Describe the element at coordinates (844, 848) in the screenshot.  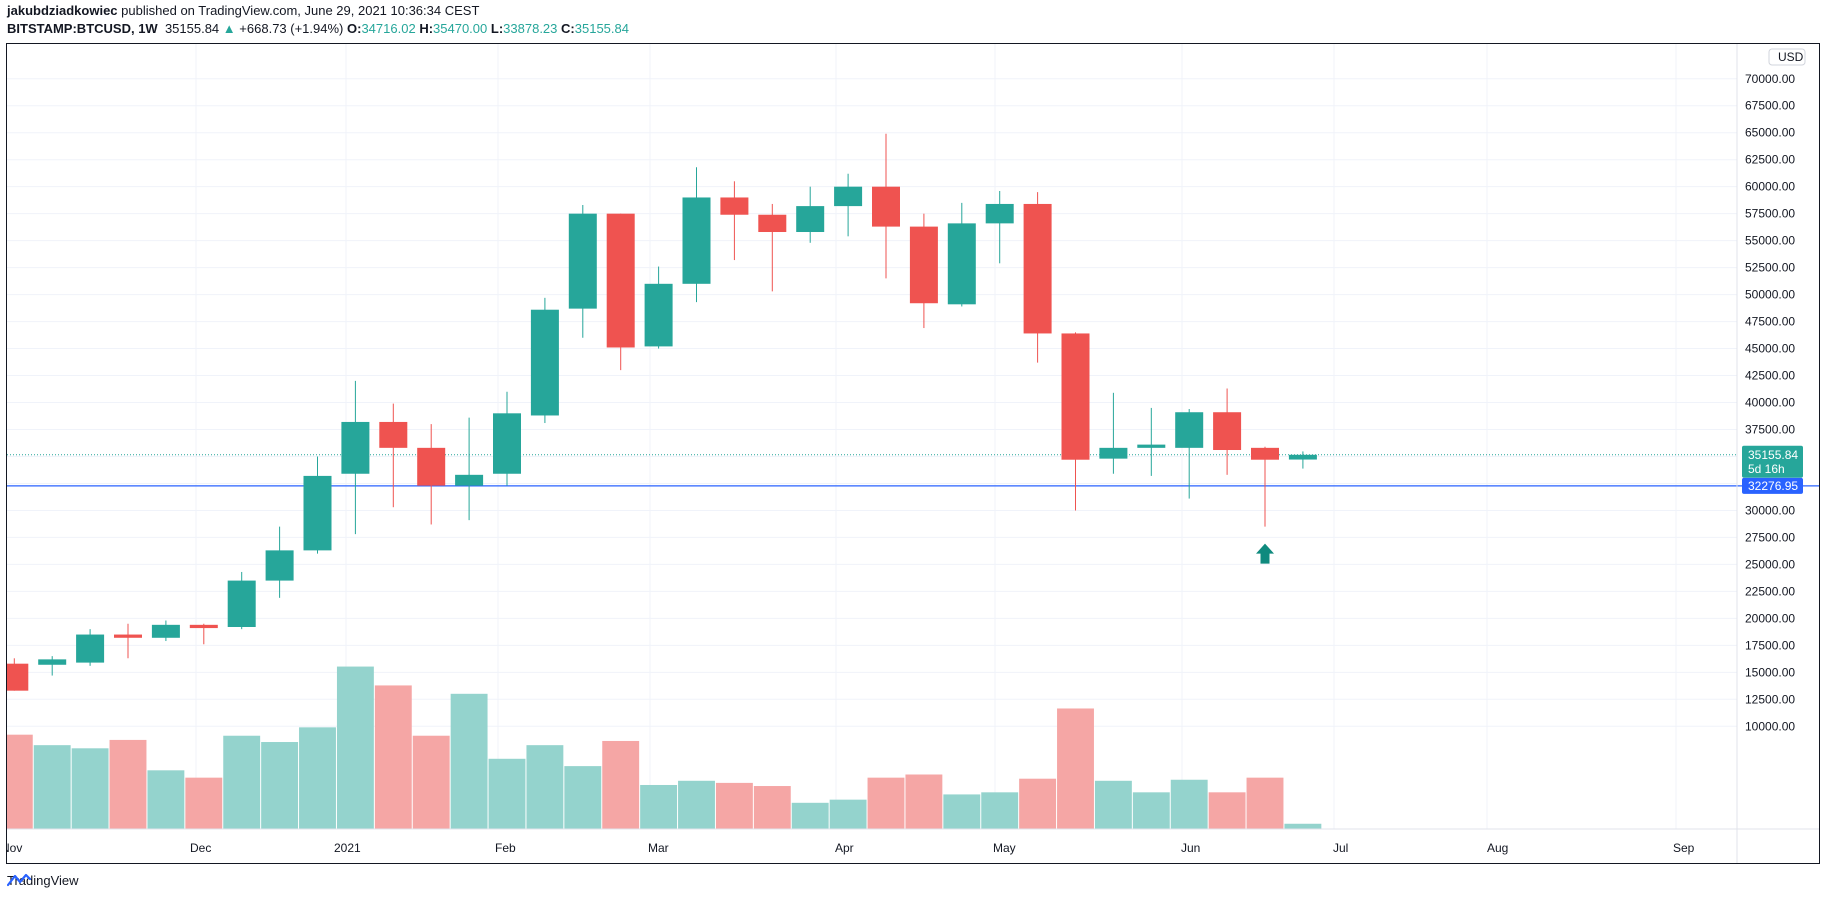
I see `x-tick-label: Apr` at that location.